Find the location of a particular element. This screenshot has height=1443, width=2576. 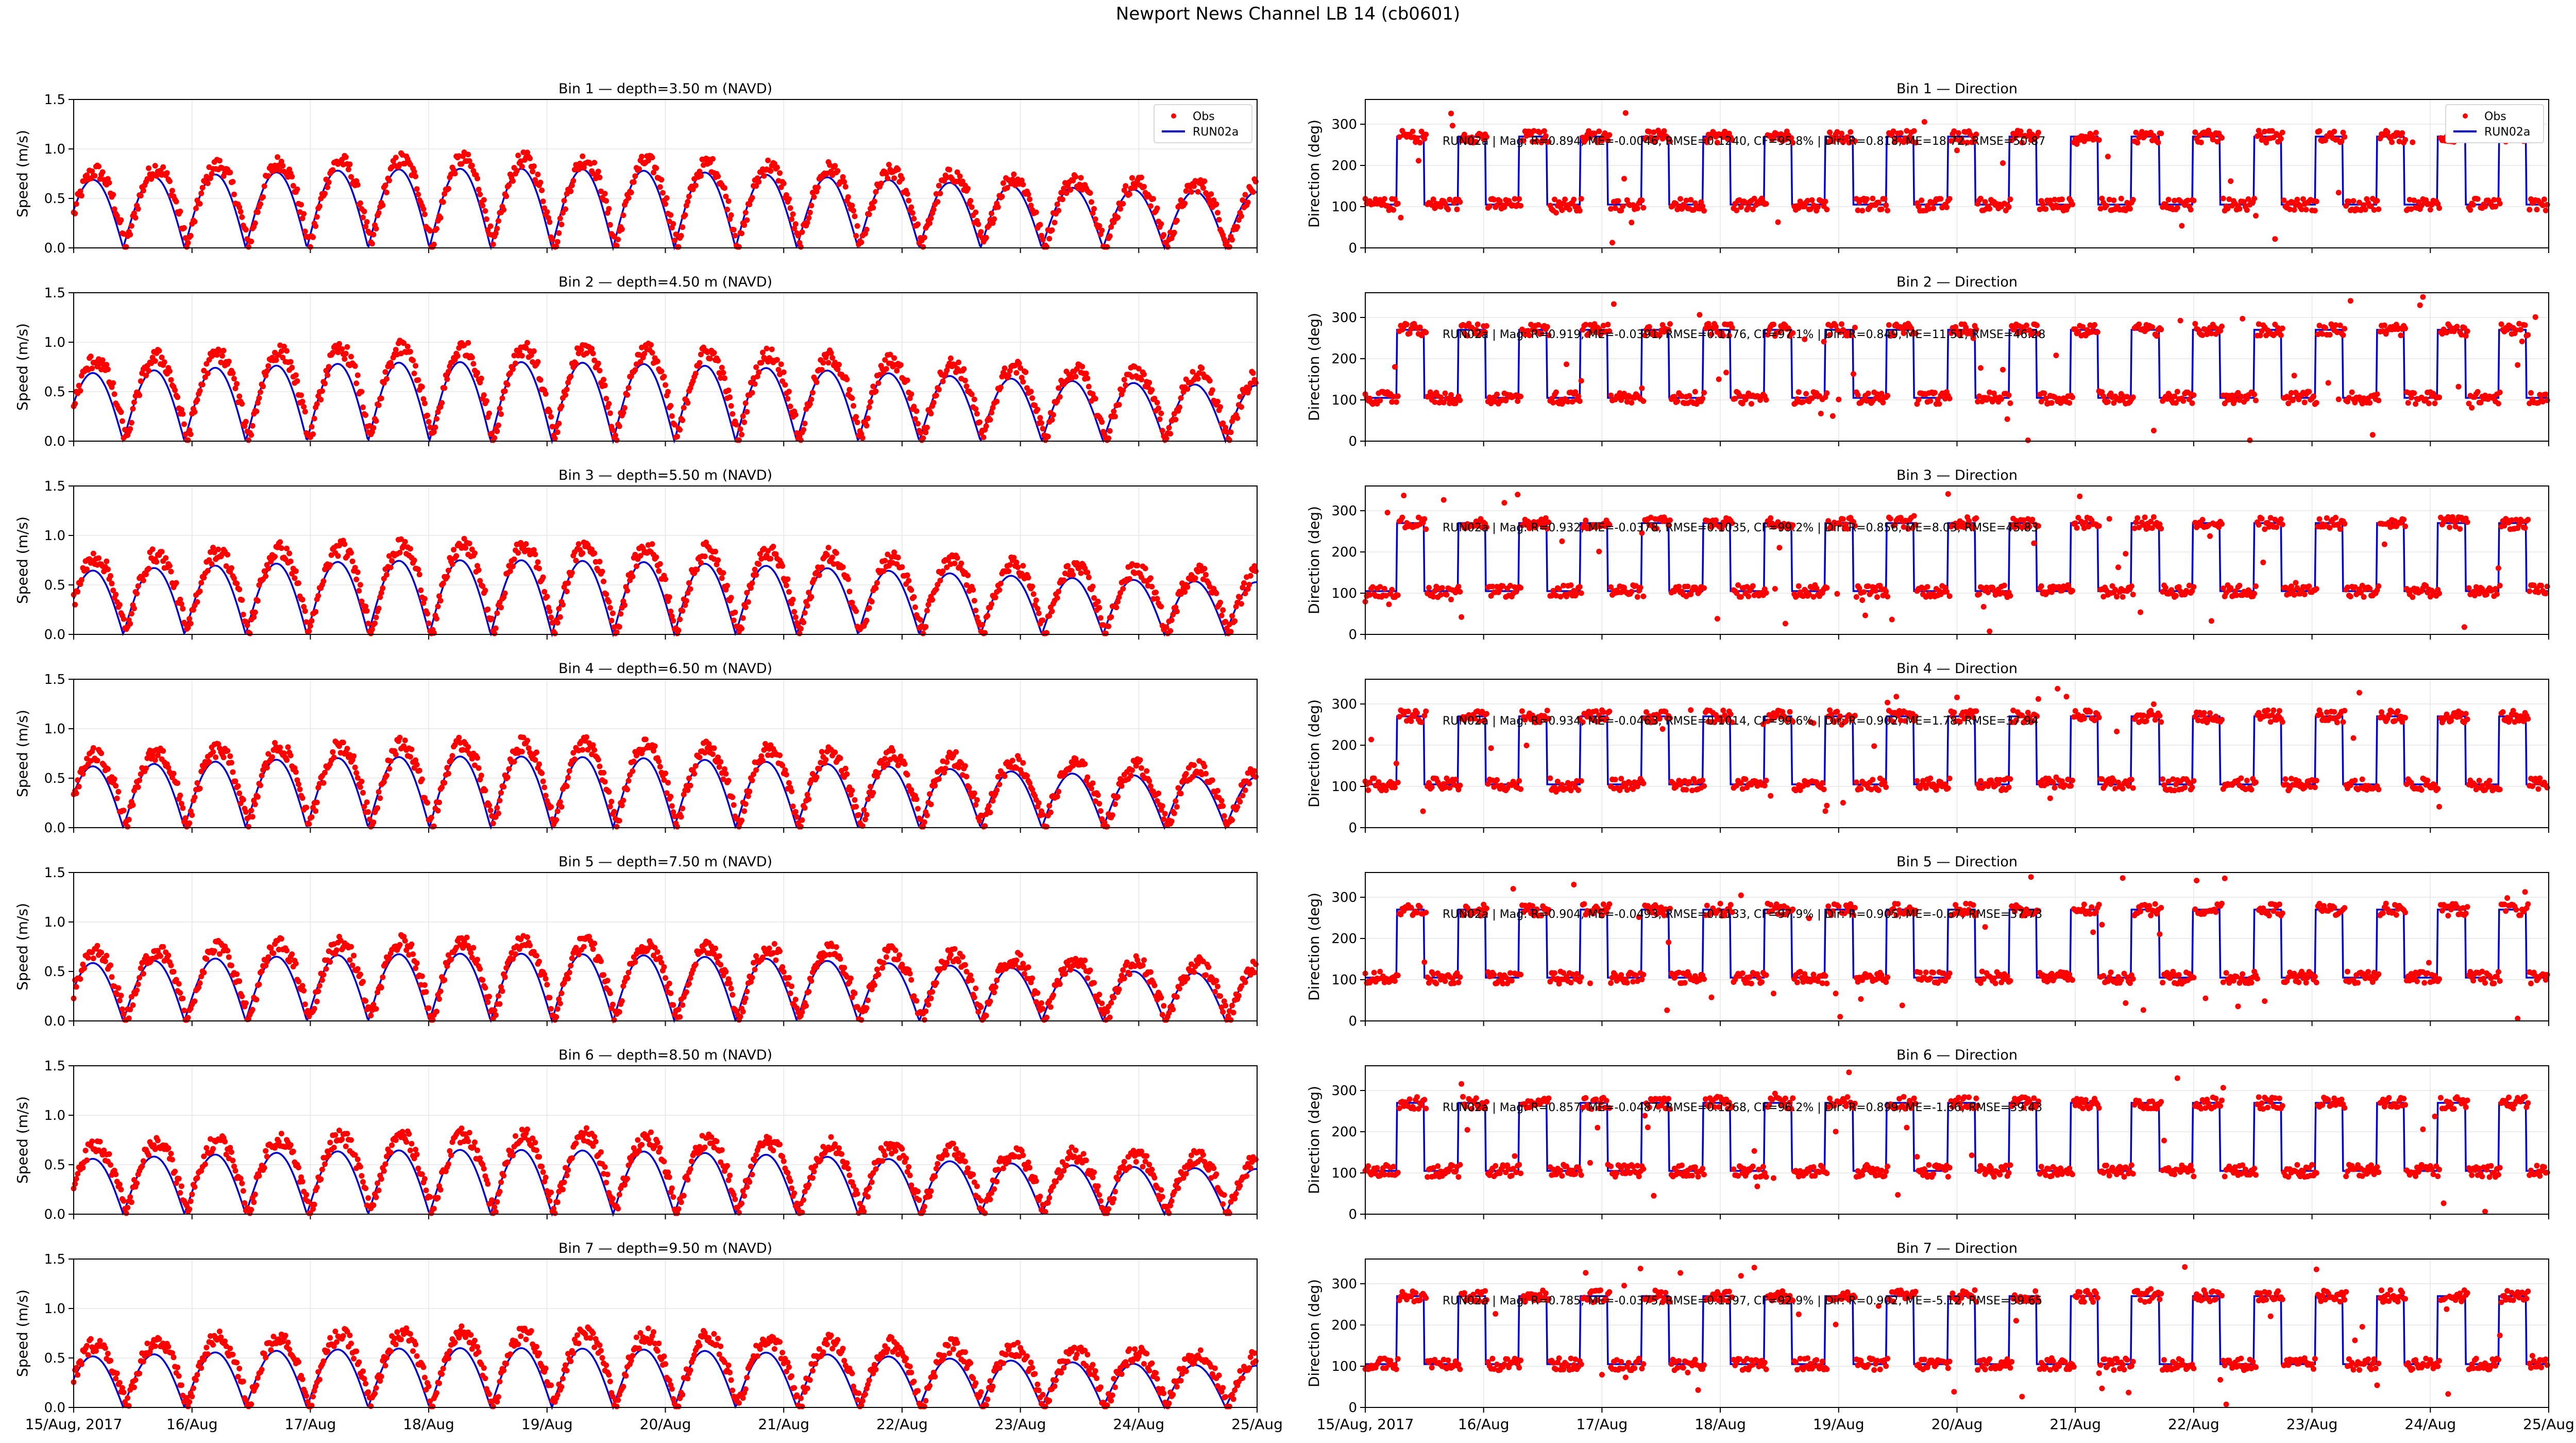

speed-panel-1-legend-obs-label: Obs is located at coordinates (1204, 116).